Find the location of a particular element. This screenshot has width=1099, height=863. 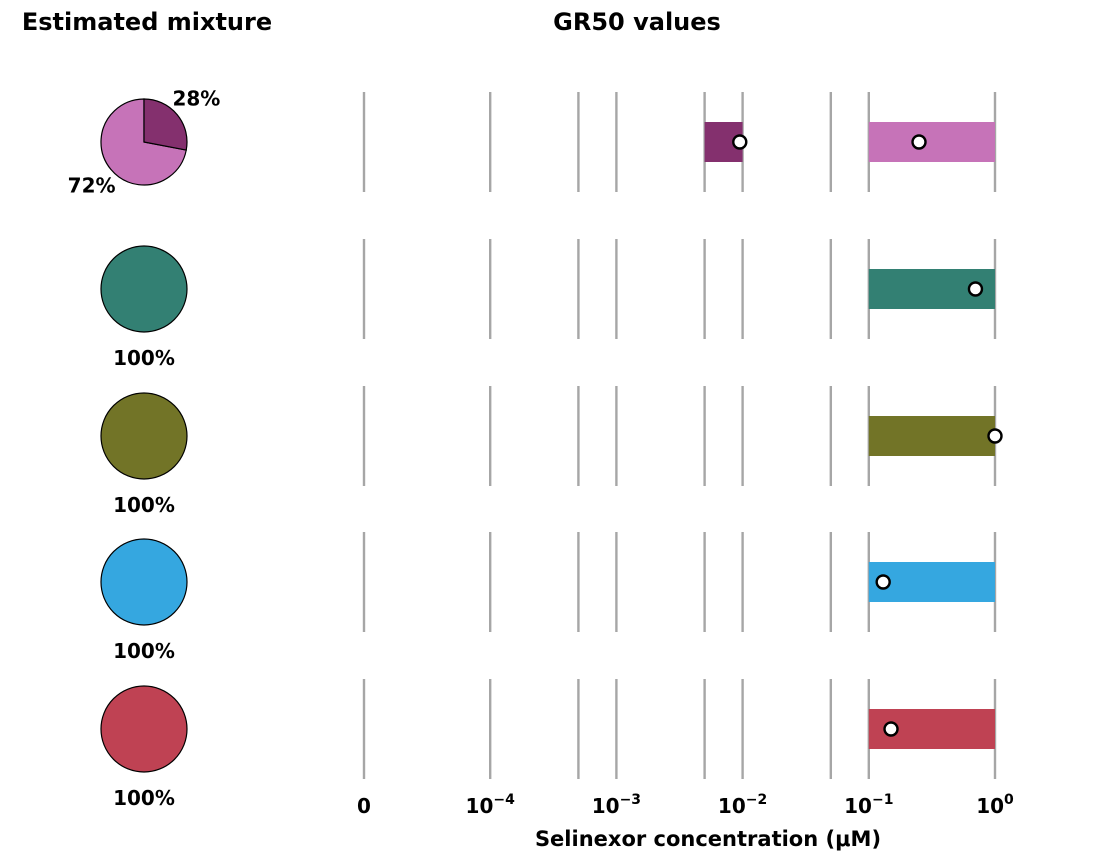

x-tick-labels: 0 10⁻⁴ 10⁻³ 10⁻² 10⁻¹ 100 is located at coordinates (685, 805).